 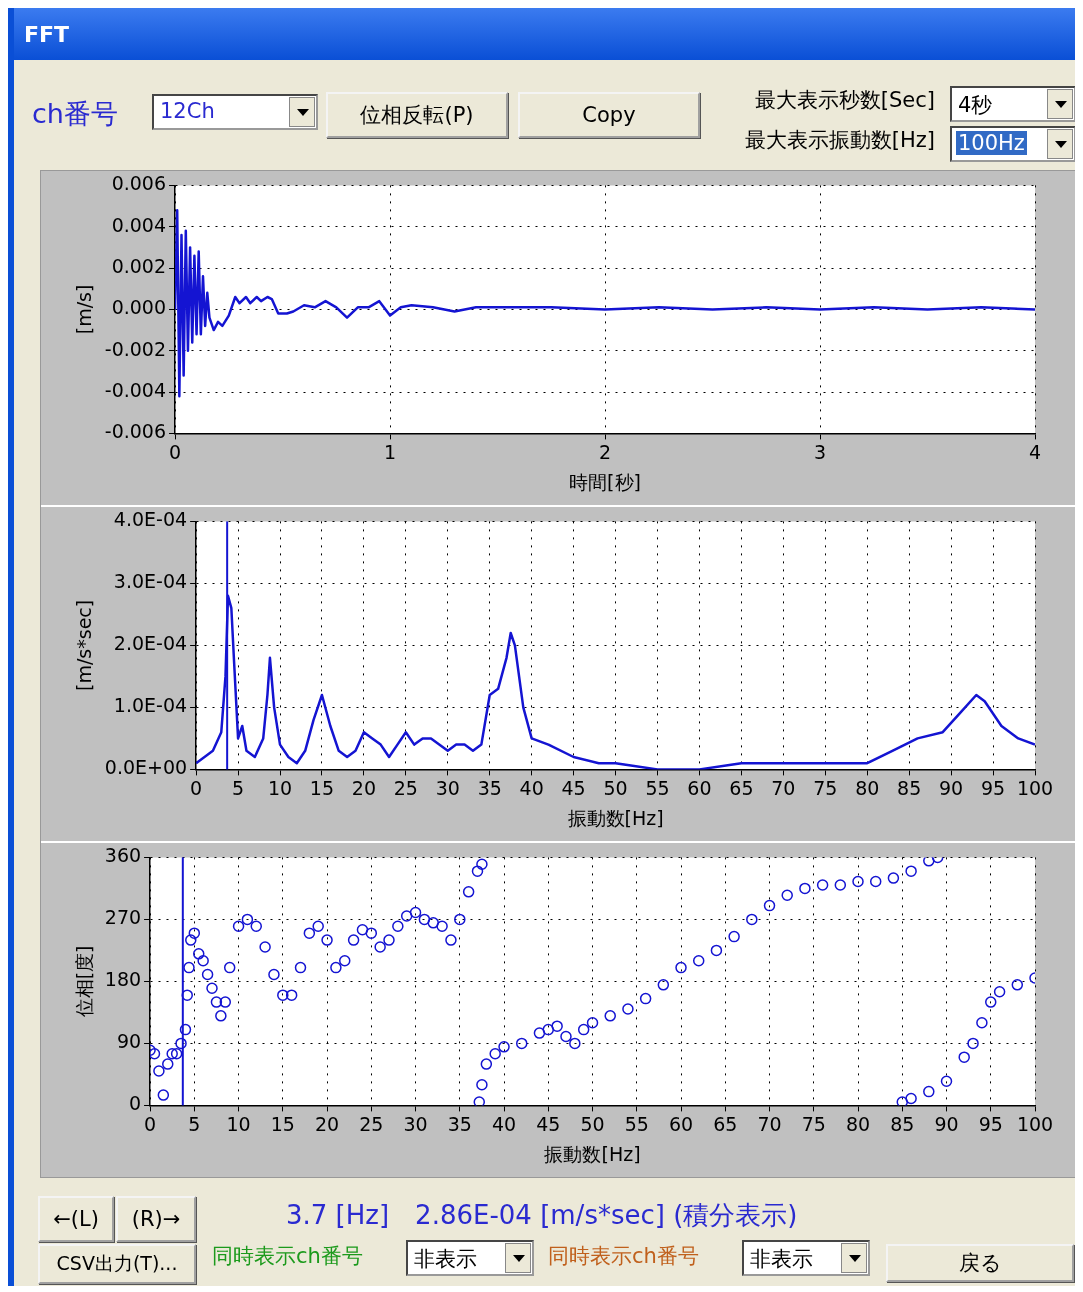 What do you see at coordinates (417, 115) in the screenshot?
I see `button: 位相反転(P)` at bounding box center [417, 115].